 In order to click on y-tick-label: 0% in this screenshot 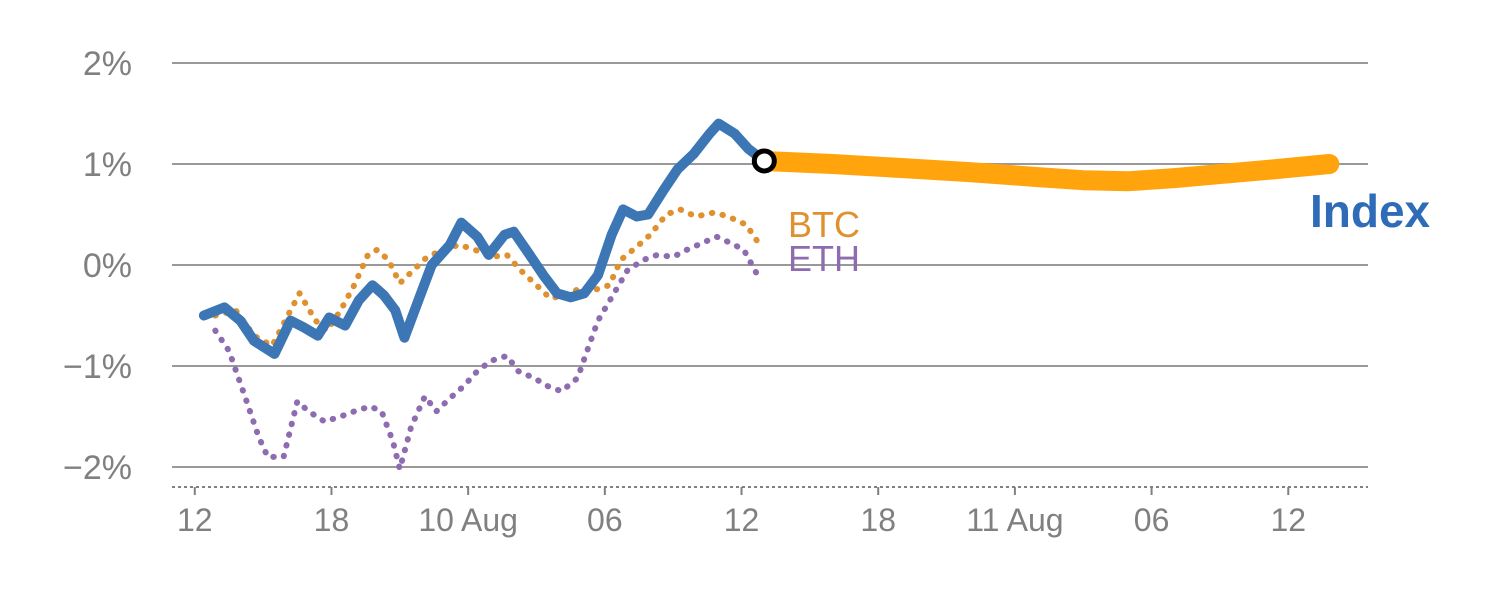, I will do `click(107, 266)`.